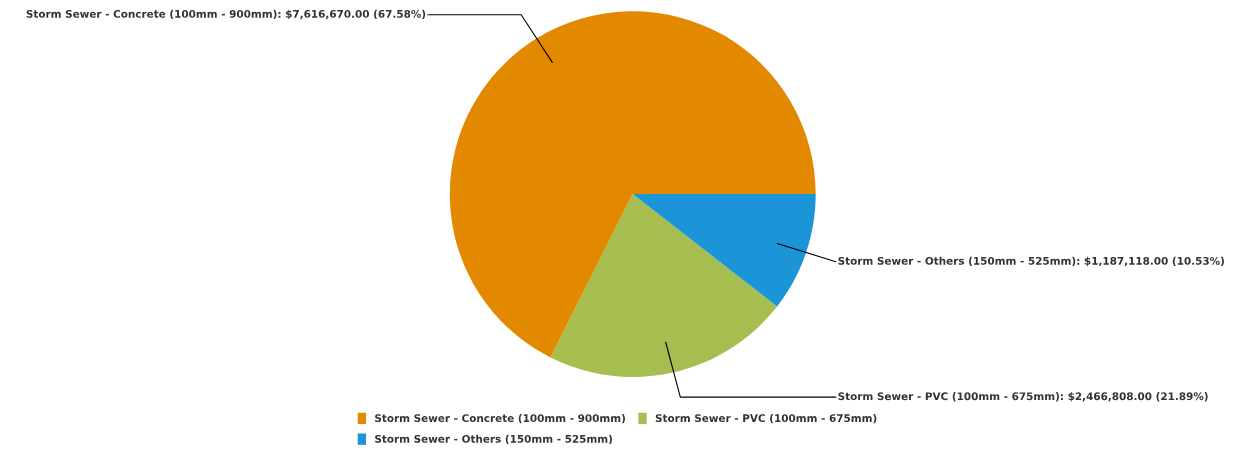  What do you see at coordinates (493, 439) in the screenshot?
I see `legend-label: Storm Sewer - Others (150mm - 525mm)` at bounding box center [493, 439].